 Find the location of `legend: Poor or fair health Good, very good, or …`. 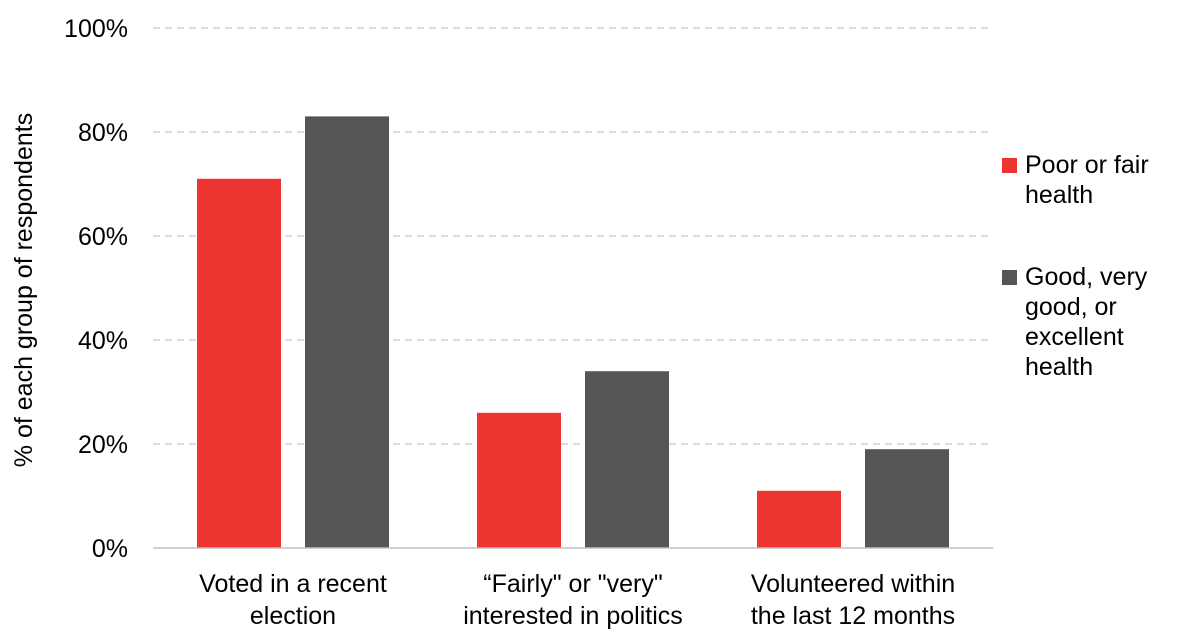

legend: Poor or fair health Good, very good, or … is located at coordinates (1092, 266).